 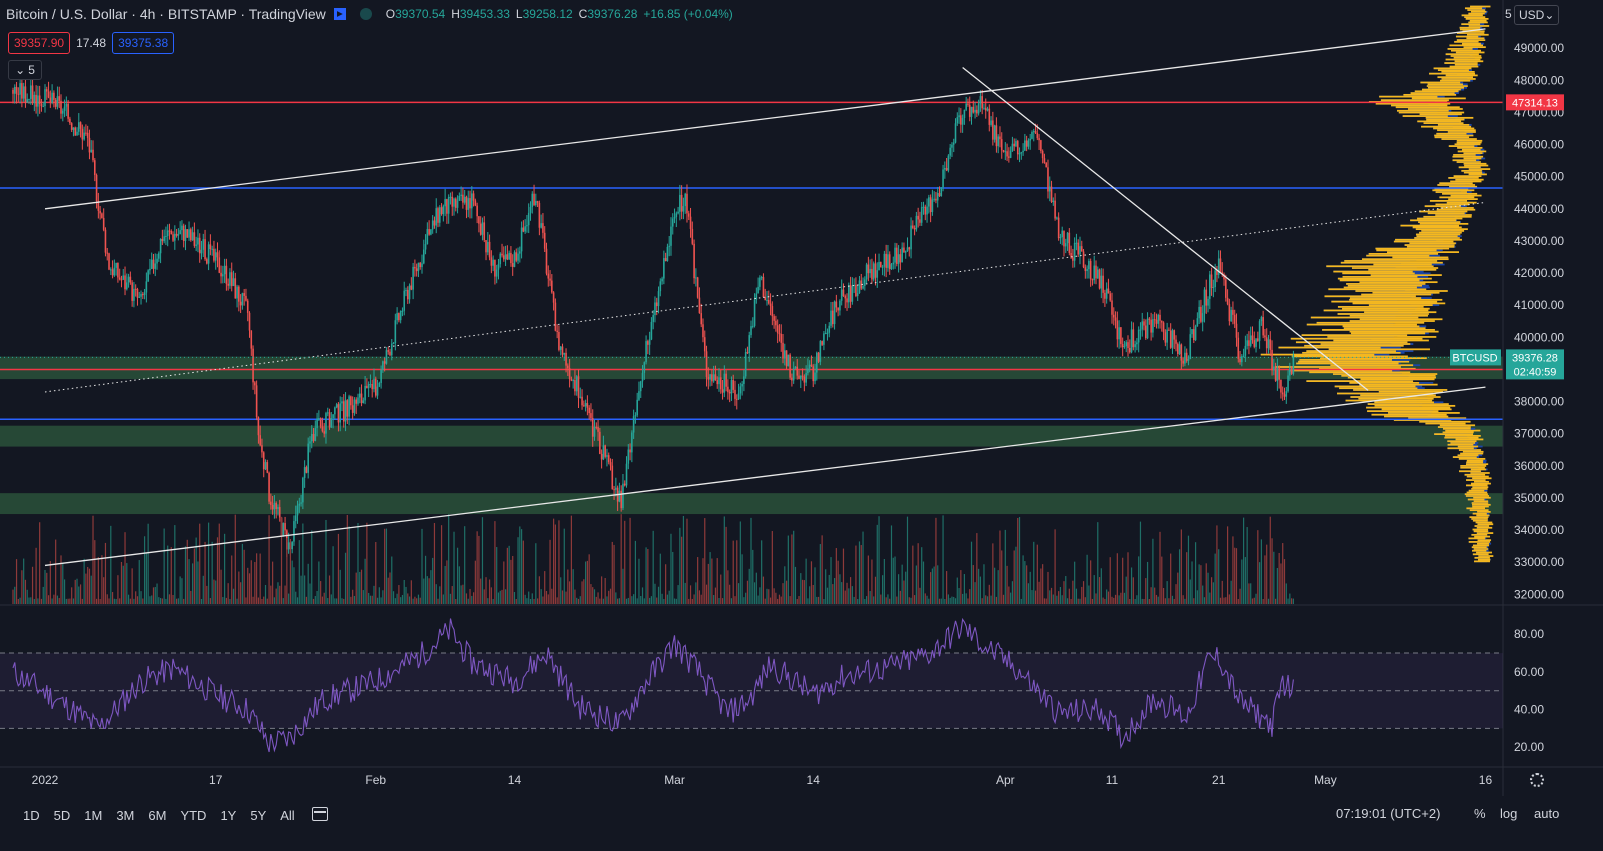 What do you see at coordinates (143, 43) in the screenshot?
I see `buy-button: 39375.38` at bounding box center [143, 43].